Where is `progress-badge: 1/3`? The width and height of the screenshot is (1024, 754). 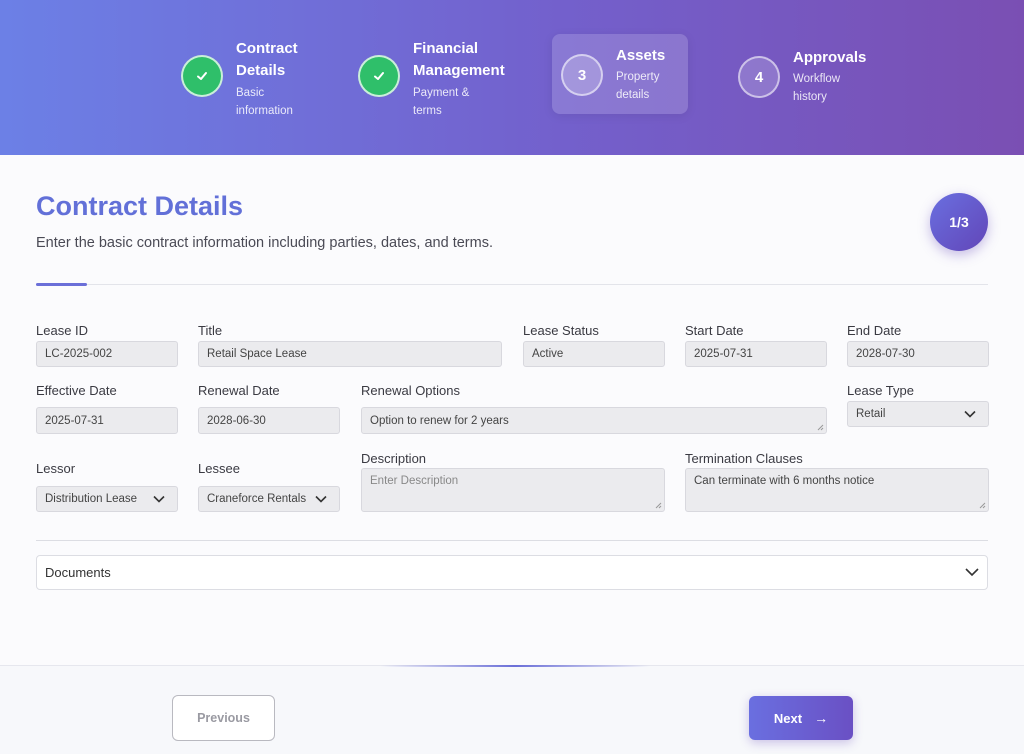 progress-badge: 1/3 is located at coordinates (959, 222).